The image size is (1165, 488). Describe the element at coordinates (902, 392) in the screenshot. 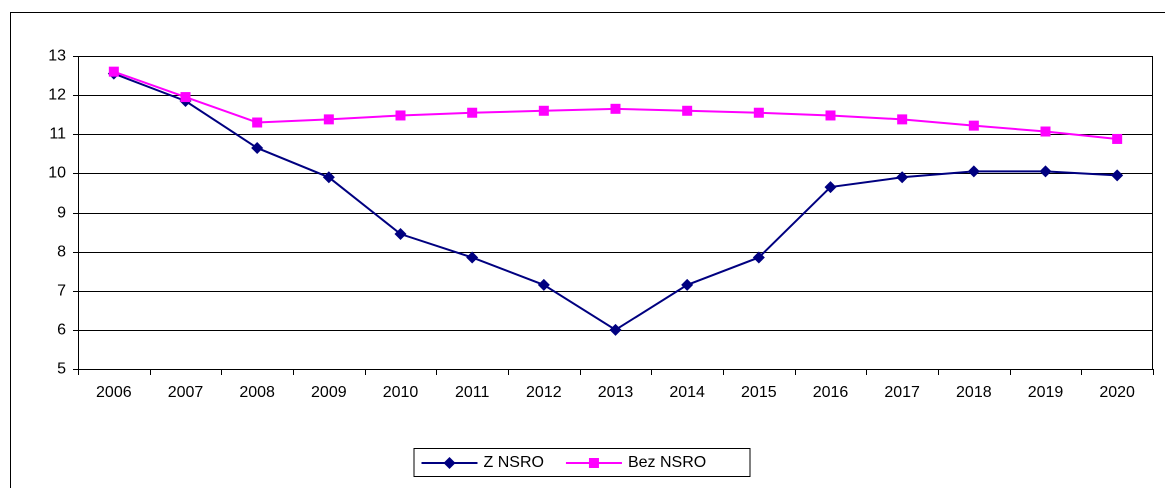

I see `x-tick-label: 2017` at that location.